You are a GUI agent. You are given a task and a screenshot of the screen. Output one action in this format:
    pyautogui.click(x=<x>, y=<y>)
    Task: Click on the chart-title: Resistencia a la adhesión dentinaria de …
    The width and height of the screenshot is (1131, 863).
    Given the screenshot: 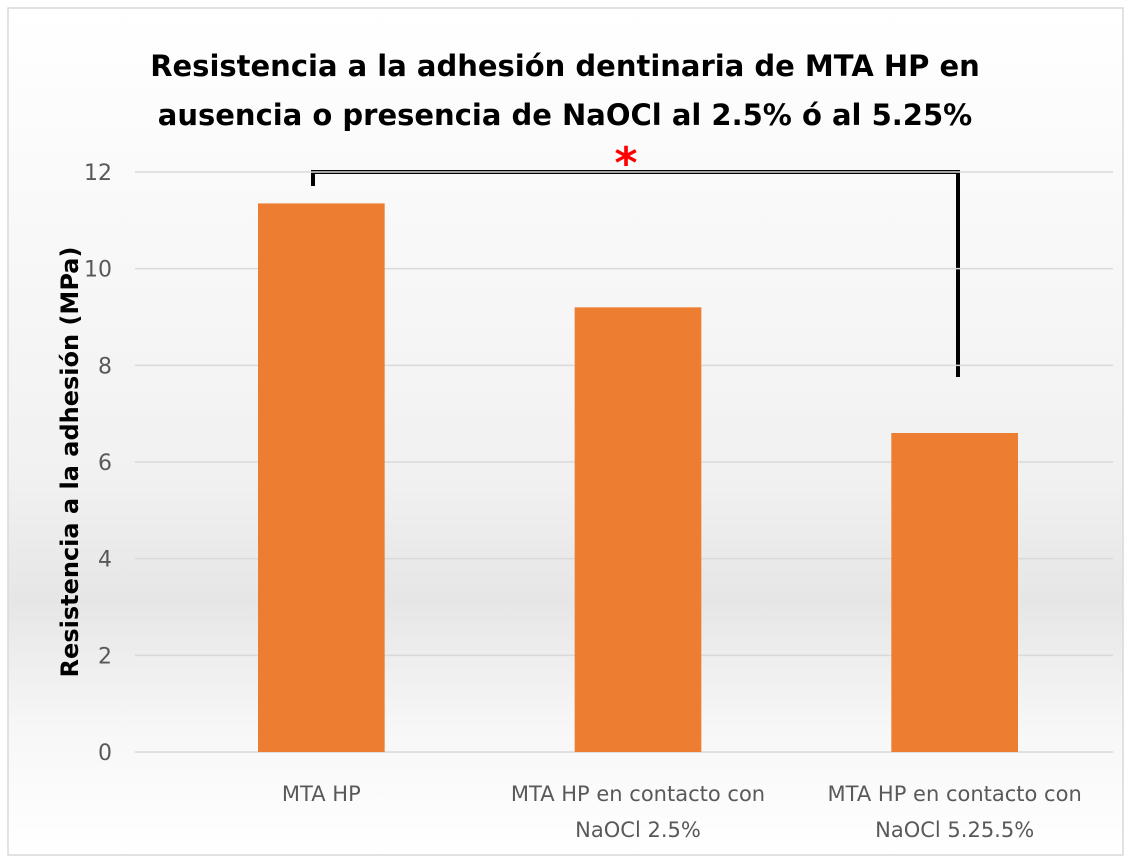 What is the action you would take?
    pyautogui.click(x=565, y=90)
    